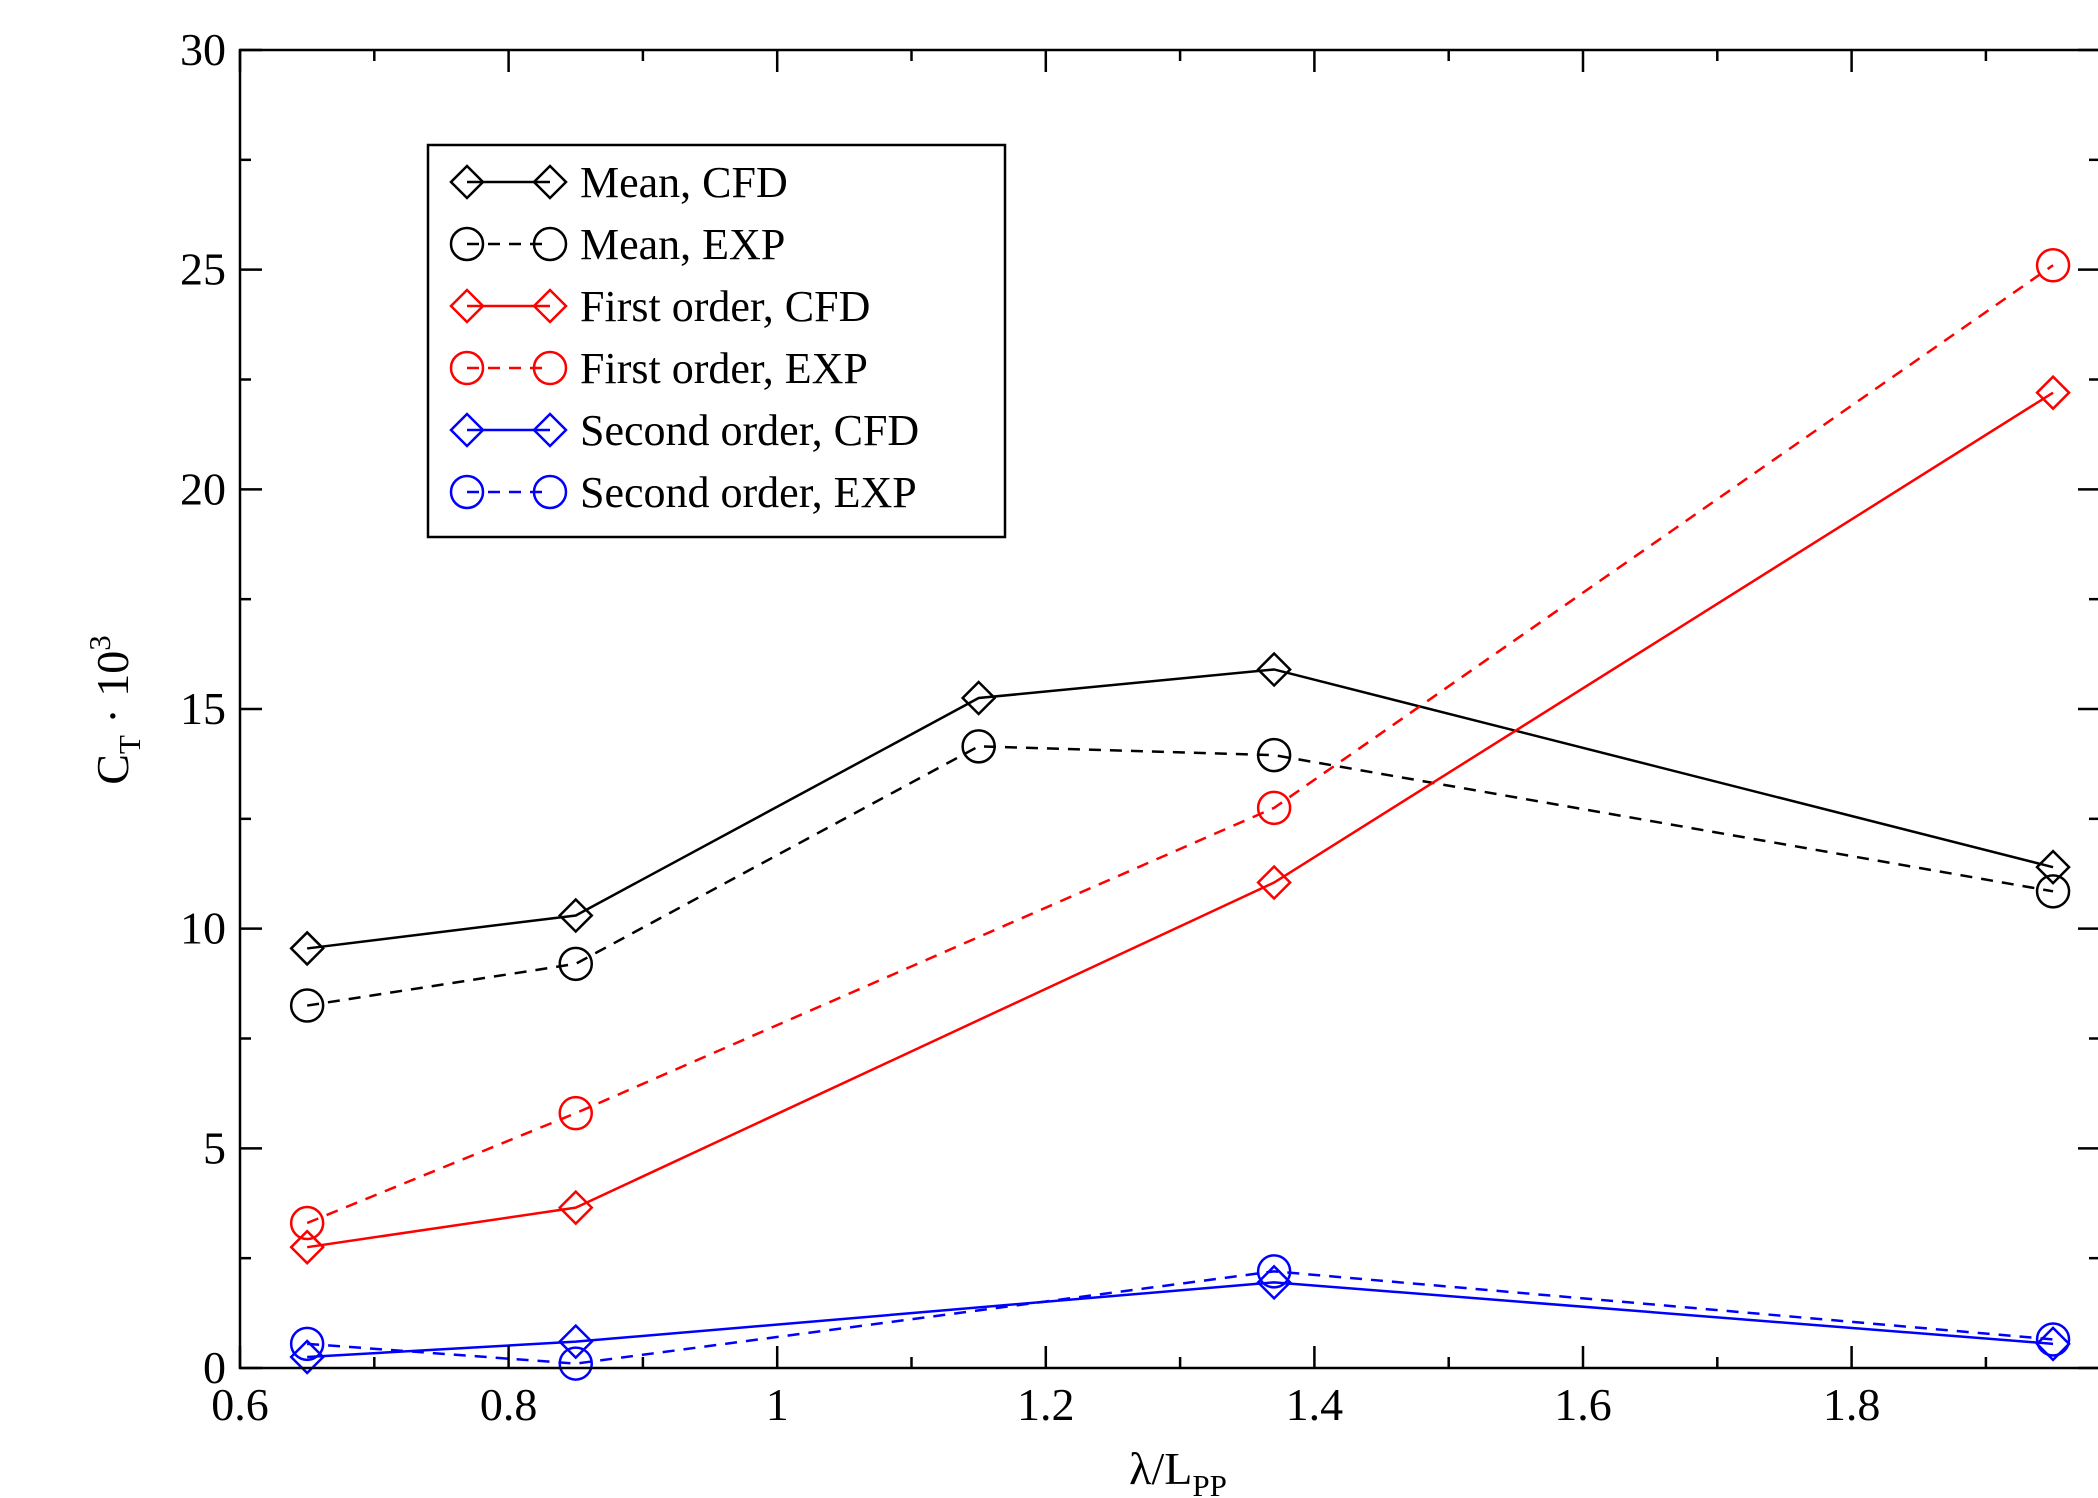 This screenshot has width=2098, height=1498. I want to click on legend-label: Mean, EXP, so click(682, 244).